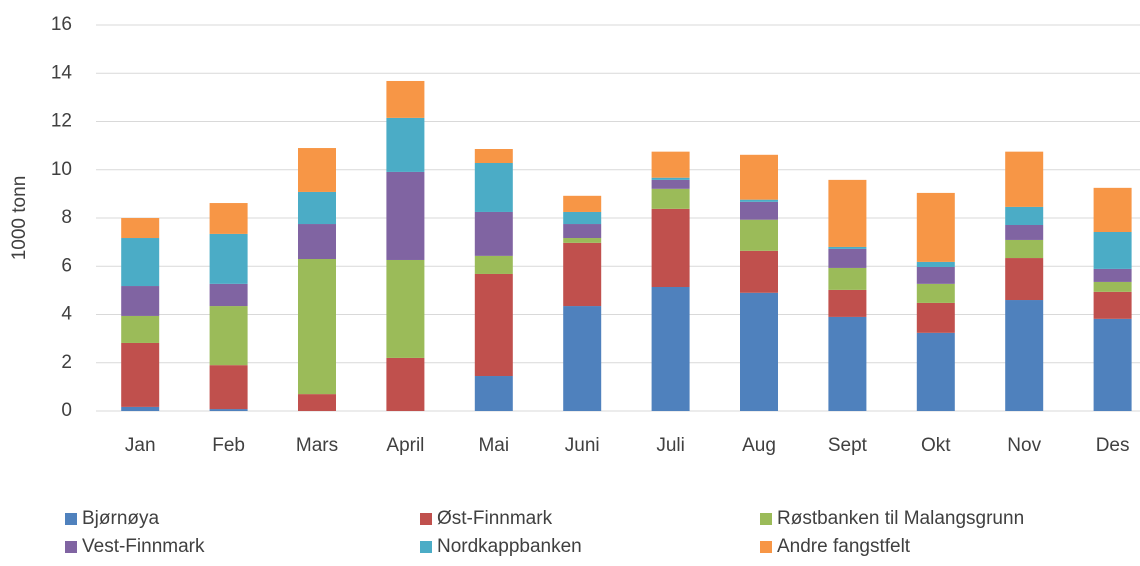 The height and width of the screenshot is (566, 1140). What do you see at coordinates (143, 546) in the screenshot?
I see `legend-label: Vest-Finnmark` at bounding box center [143, 546].